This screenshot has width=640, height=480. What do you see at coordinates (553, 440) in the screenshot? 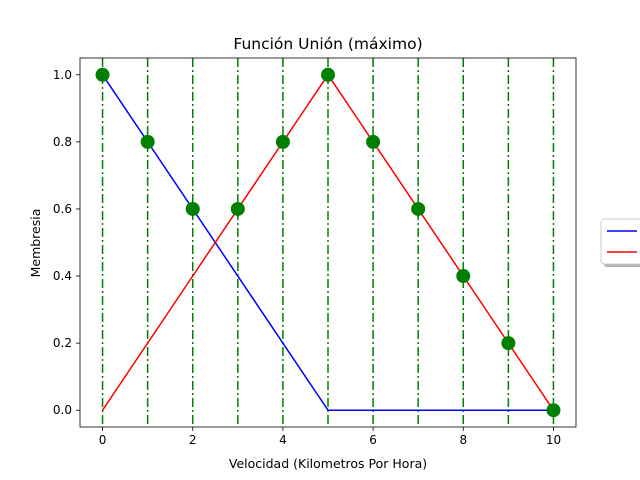
I see `x-tick-label-5: 10` at bounding box center [553, 440].